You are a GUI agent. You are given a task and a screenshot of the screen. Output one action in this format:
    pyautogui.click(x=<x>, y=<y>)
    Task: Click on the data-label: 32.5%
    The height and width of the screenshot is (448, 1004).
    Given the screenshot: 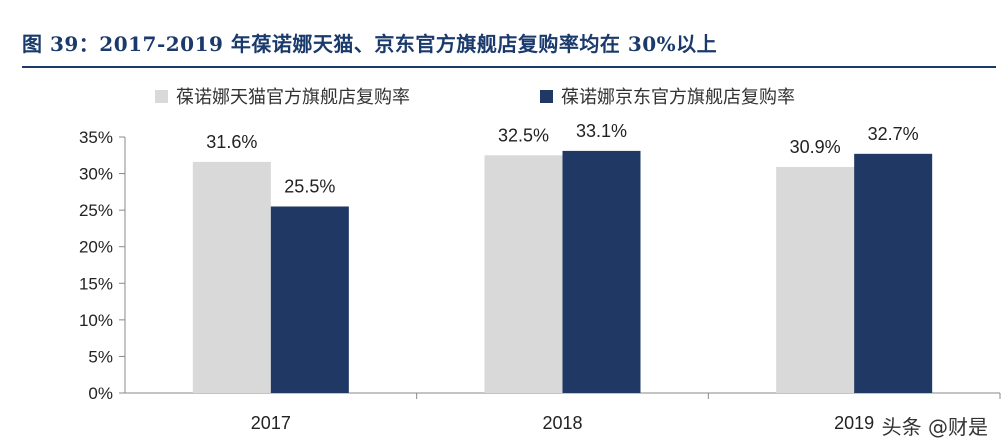 What is the action you would take?
    pyautogui.click(x=523, y=135)
    